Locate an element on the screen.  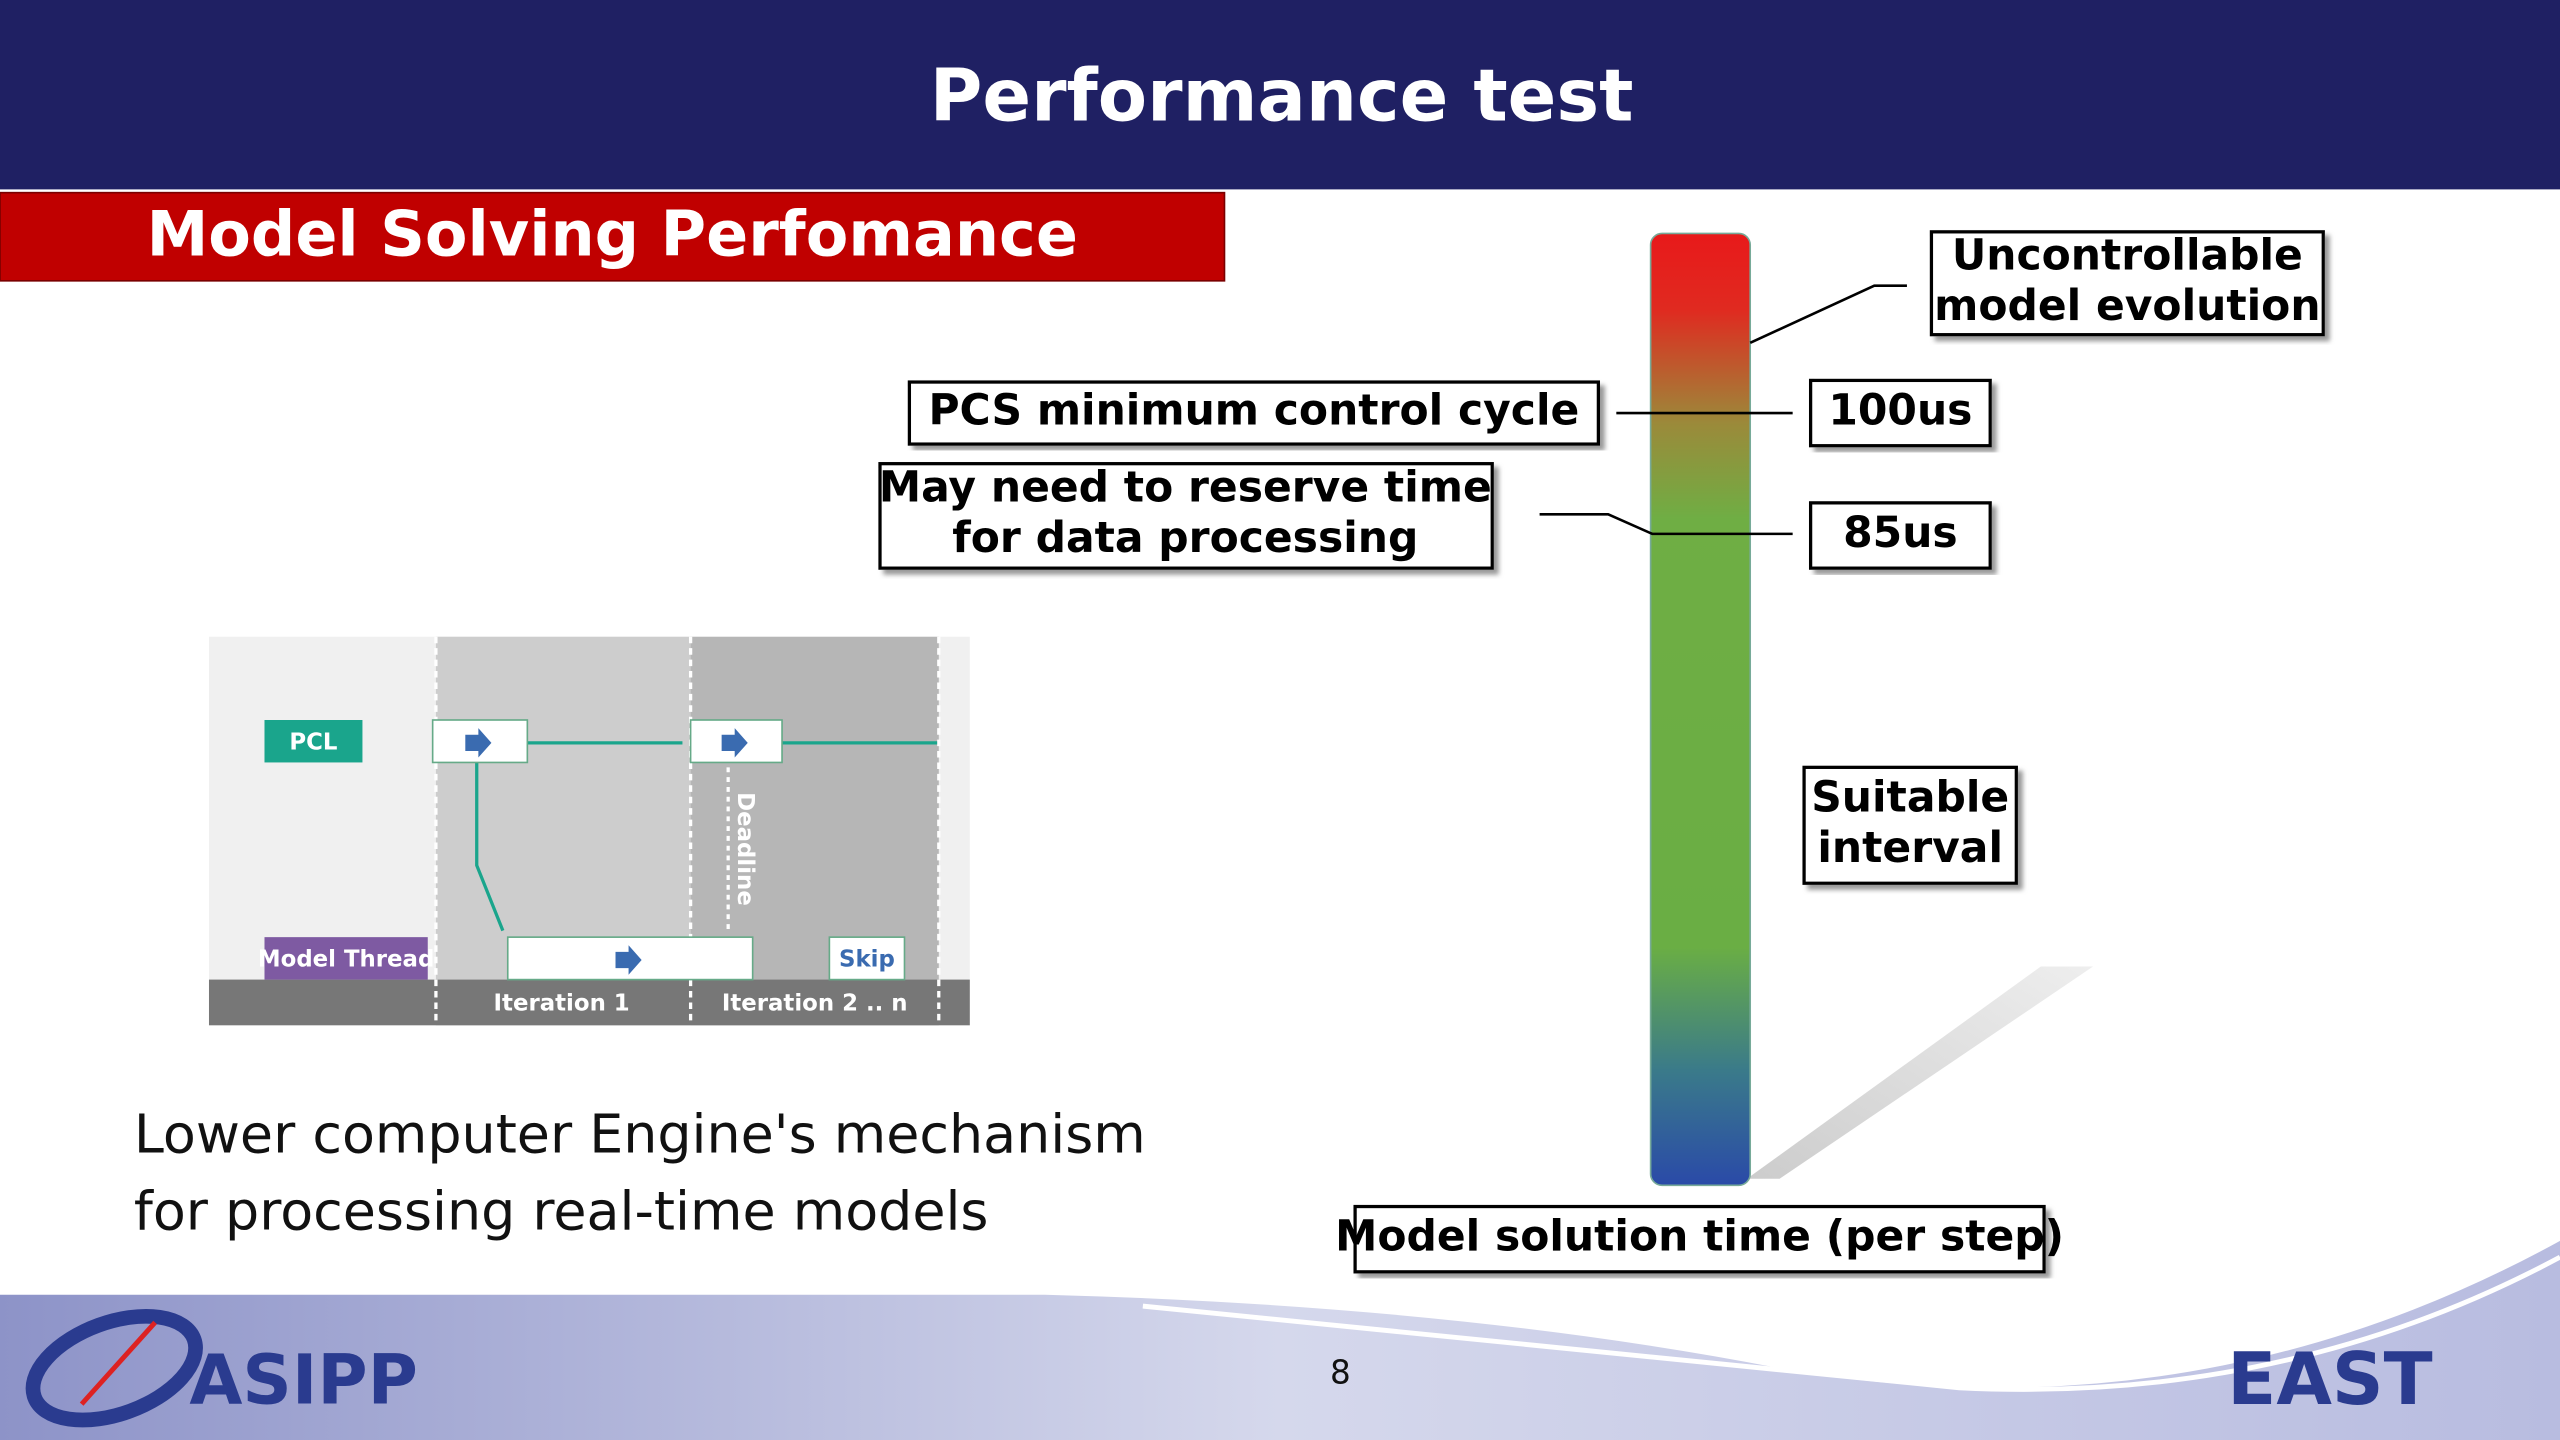
label: 100us is located at coordinates (1900, 411).